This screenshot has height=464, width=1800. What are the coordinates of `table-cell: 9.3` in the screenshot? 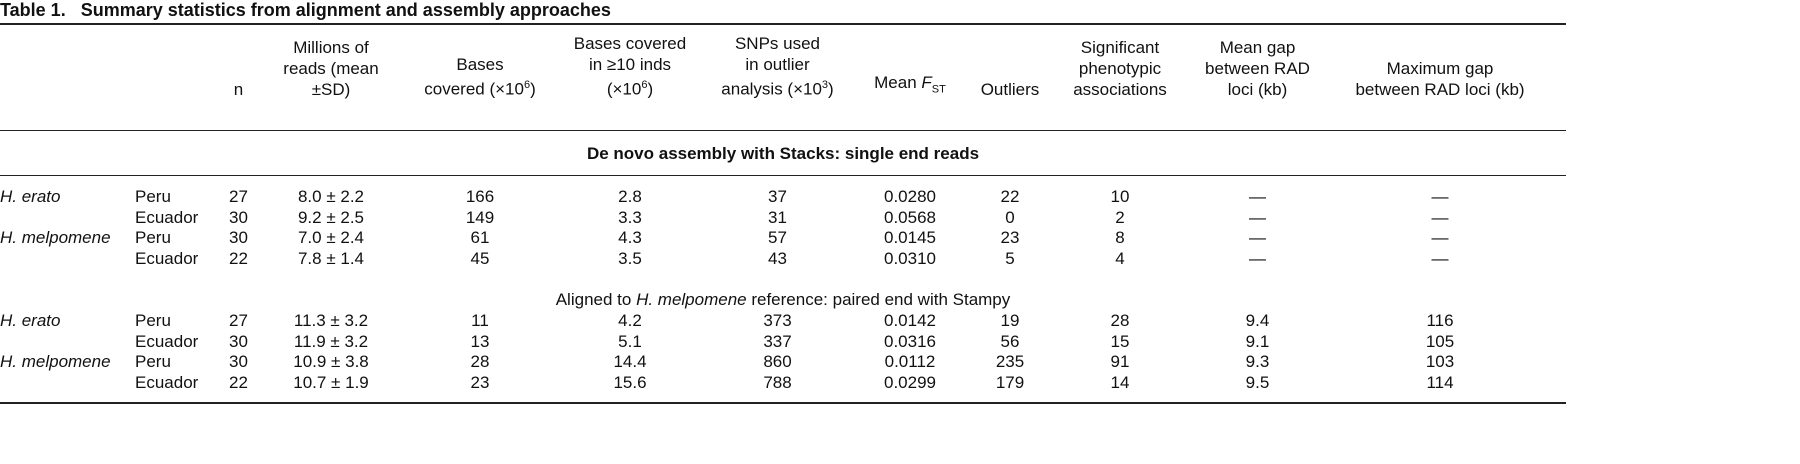 It's located at (1257, 362).